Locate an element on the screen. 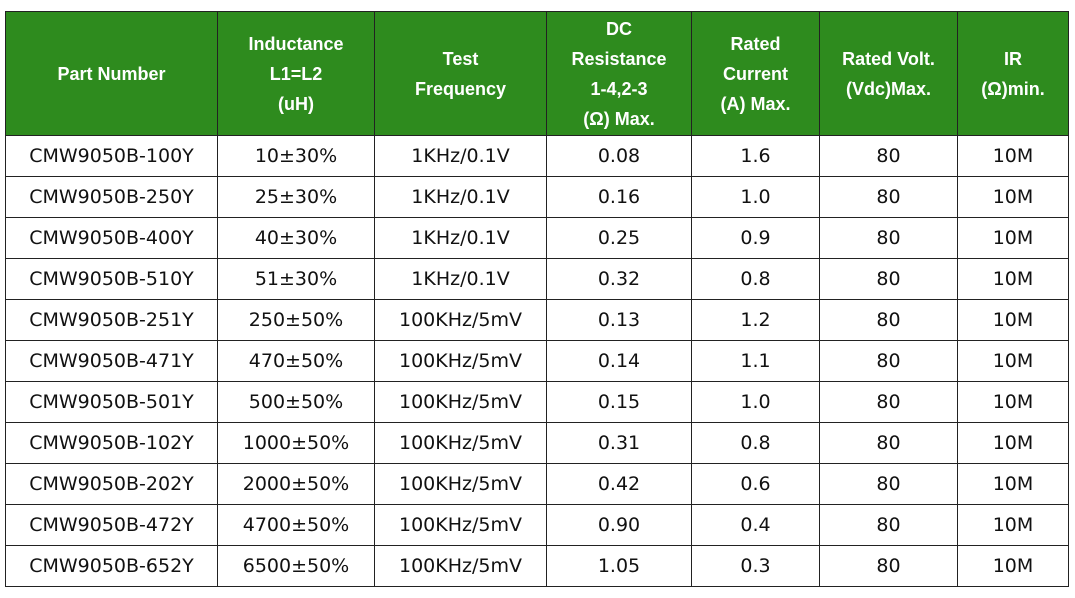 The image size is (1075, 598). part-number-cell: CMW9050B-250Y is located at coordinates (111, 197).